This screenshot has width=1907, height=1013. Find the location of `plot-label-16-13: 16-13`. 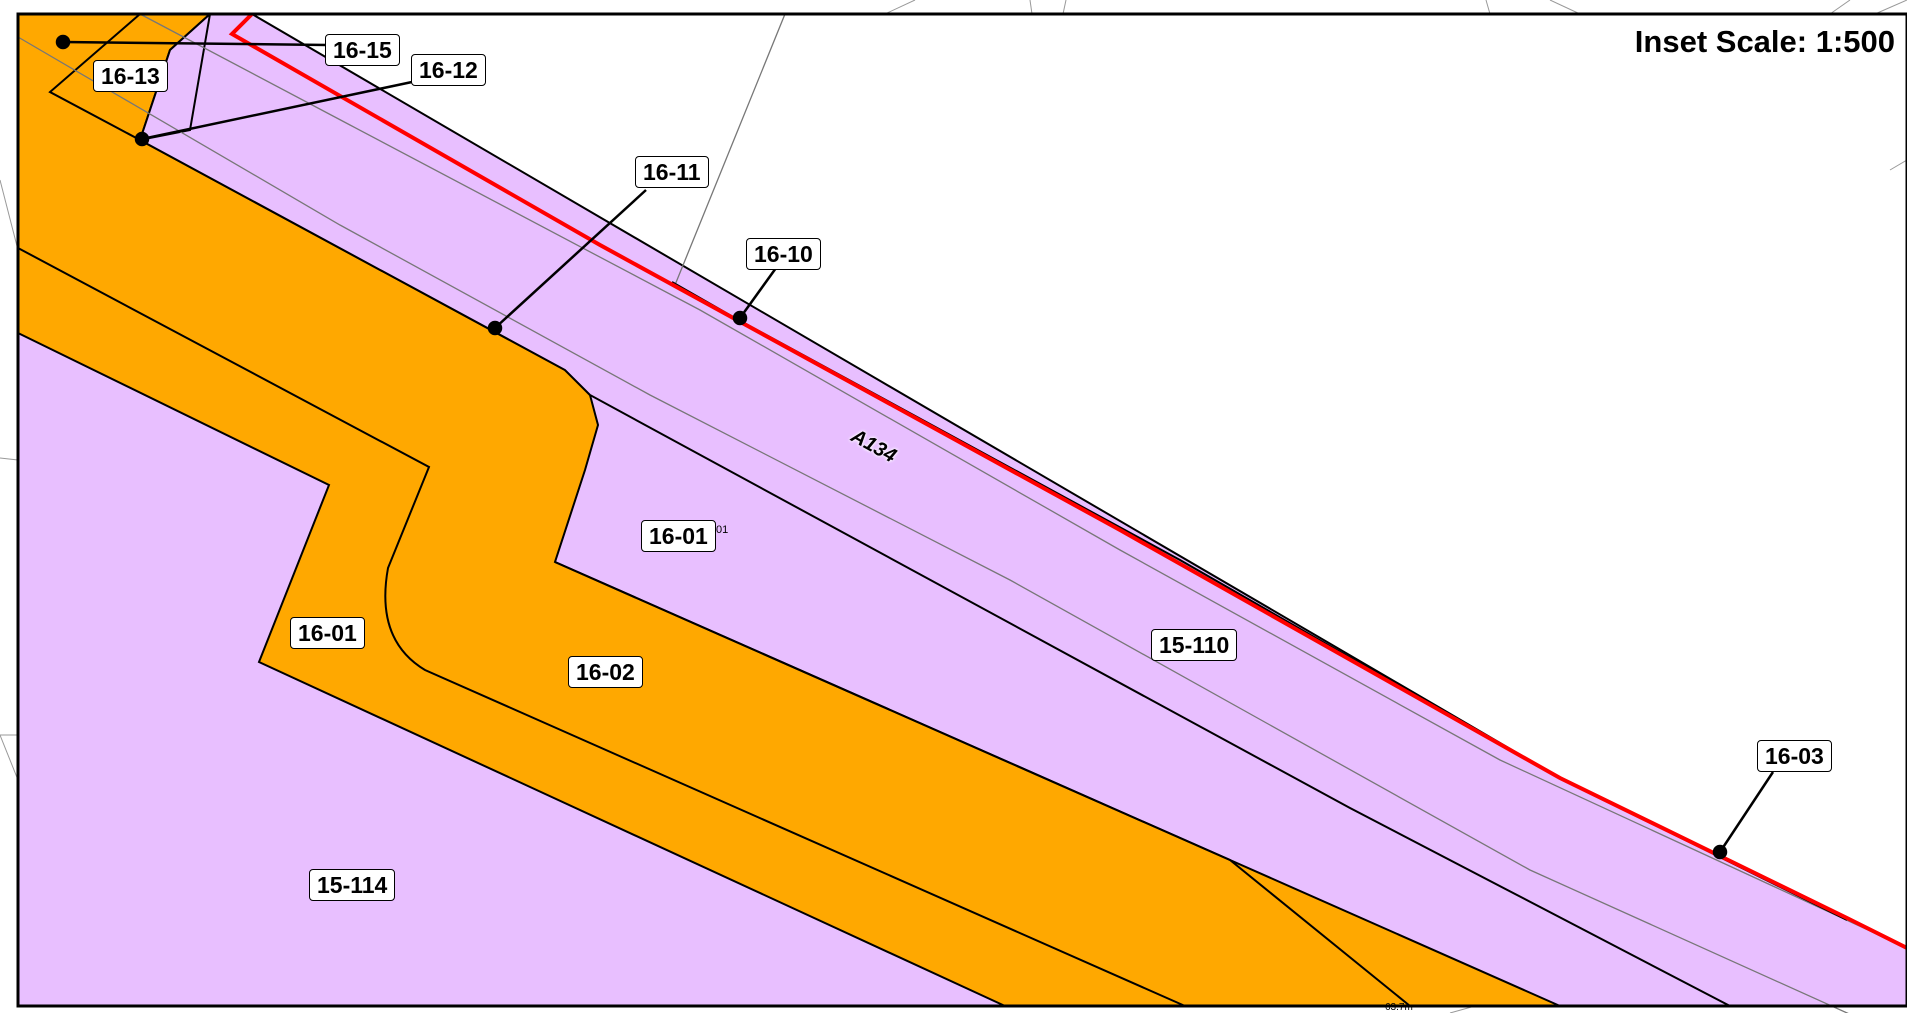

plot-label-16-13: 16-13 is located at coordinates (130, 76).